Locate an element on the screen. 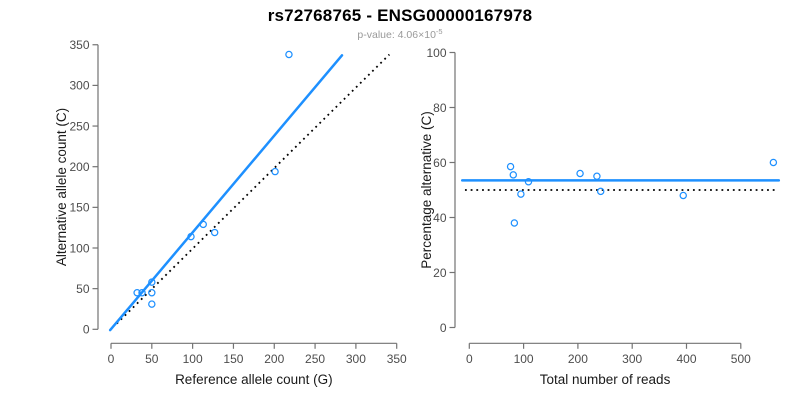 The image size is (800, 400). y-tick-label: 20 is located at coordinates (440, 273).